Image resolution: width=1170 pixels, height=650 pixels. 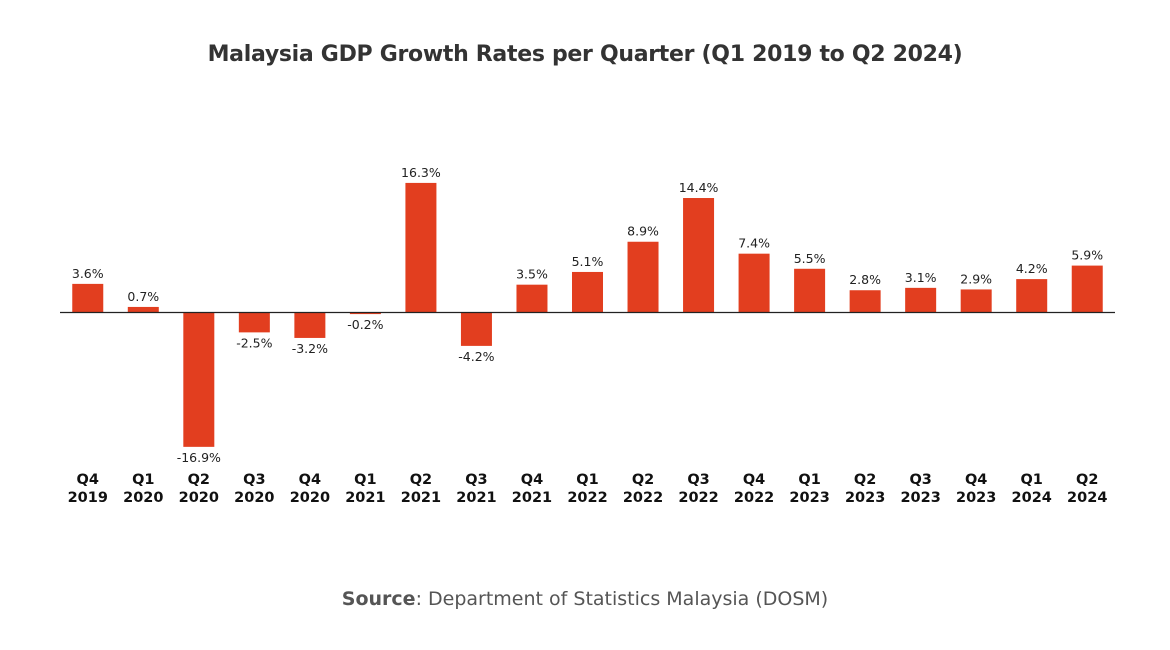 What do you see at coordinates (699, 187) in the screenshot?
I see `data-label: 14.4%` at bounding box center [699, 187].